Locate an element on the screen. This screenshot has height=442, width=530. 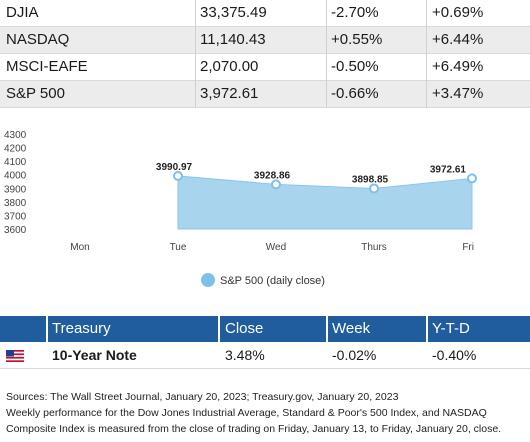
index-name: MSCI-EAFE is located at coordinates (47, 66).